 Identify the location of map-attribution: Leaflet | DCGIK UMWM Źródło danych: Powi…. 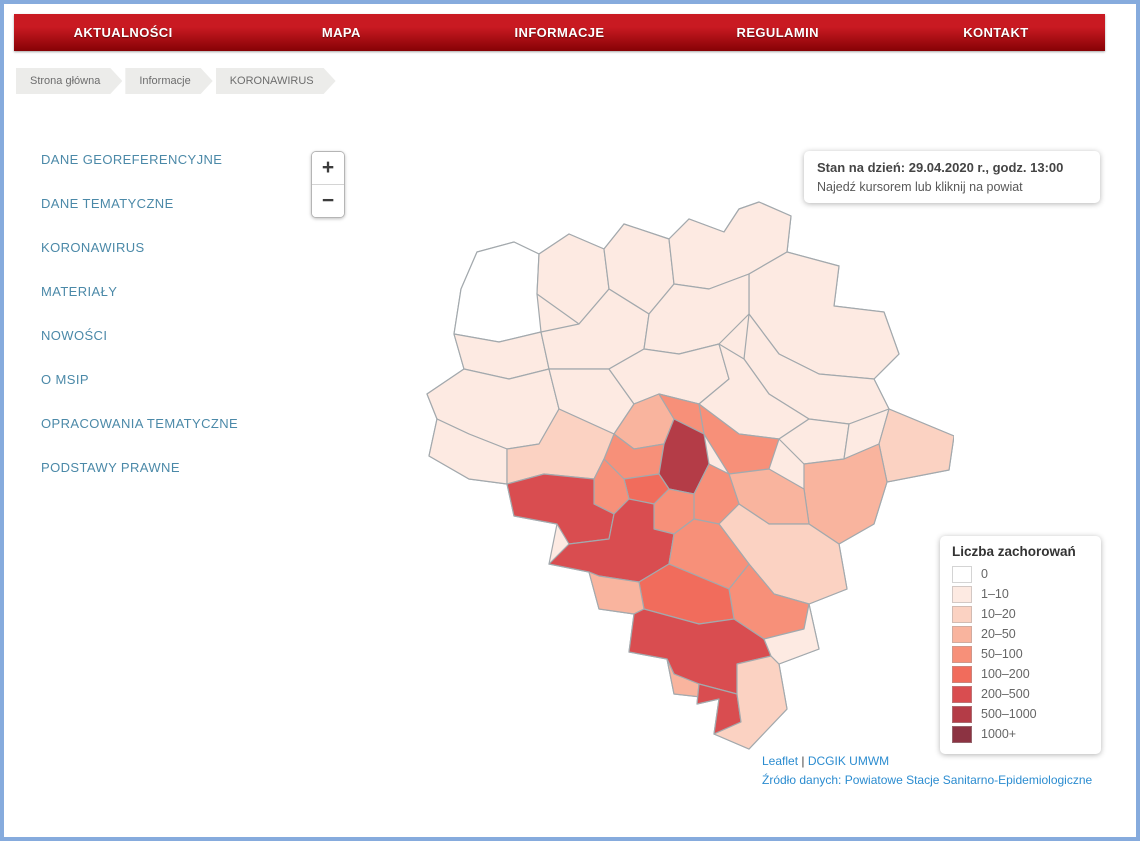
(927, 770).